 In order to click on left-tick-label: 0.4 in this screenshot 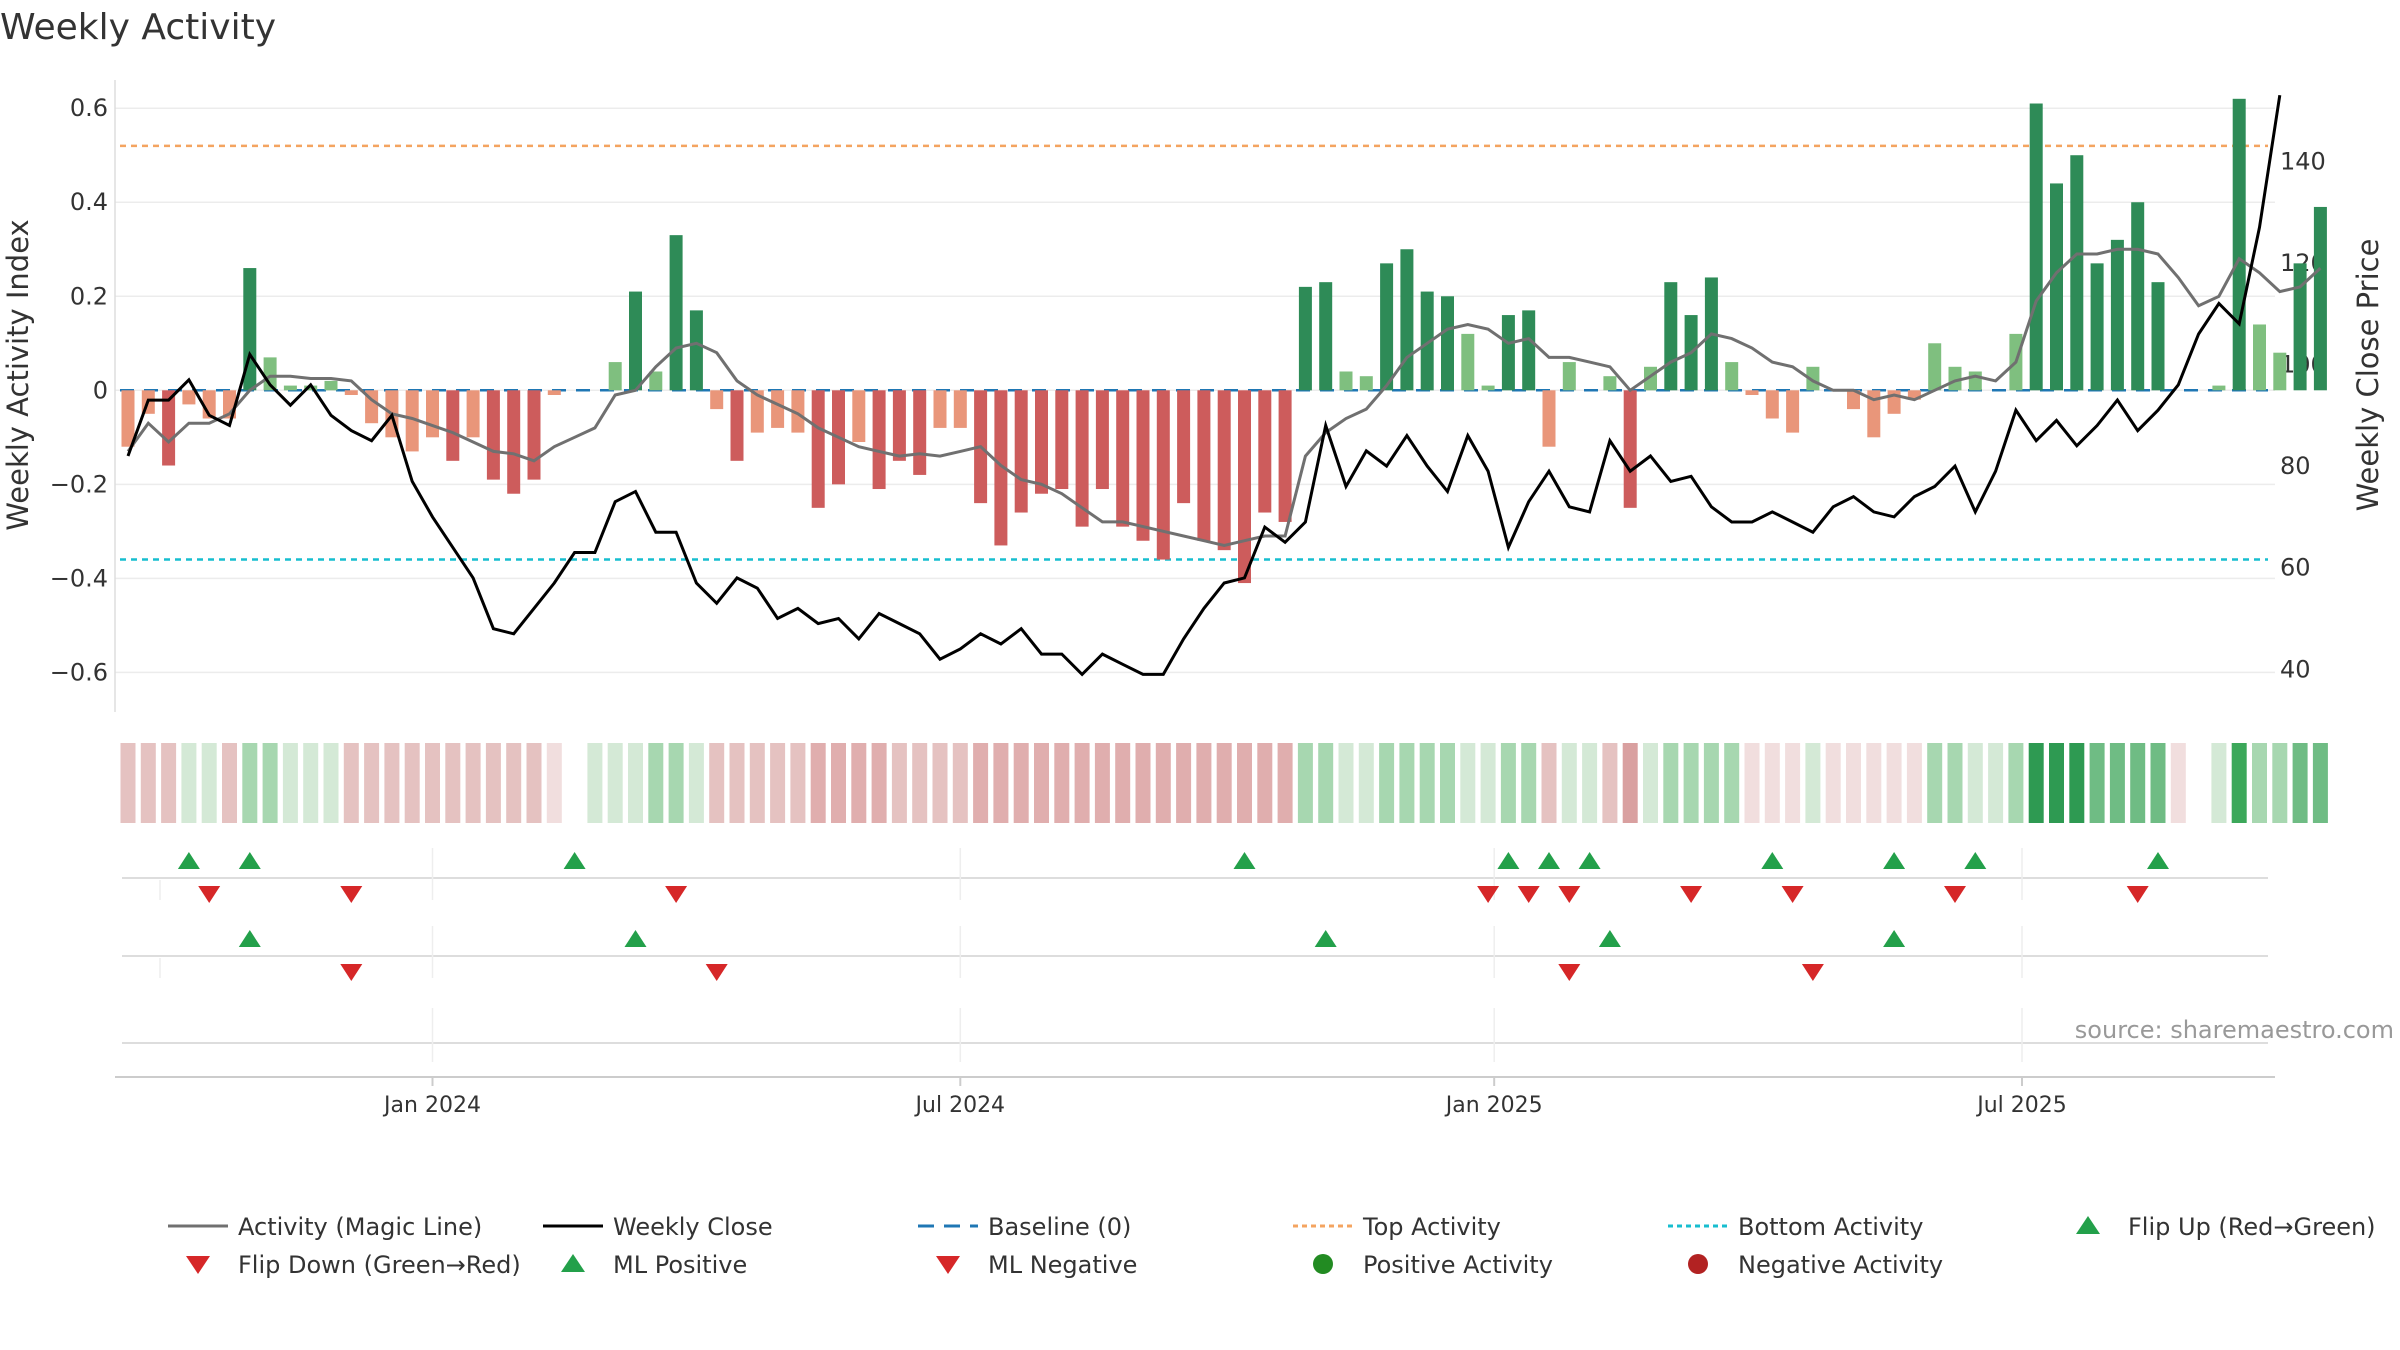, I will do `click(89, 202)`.